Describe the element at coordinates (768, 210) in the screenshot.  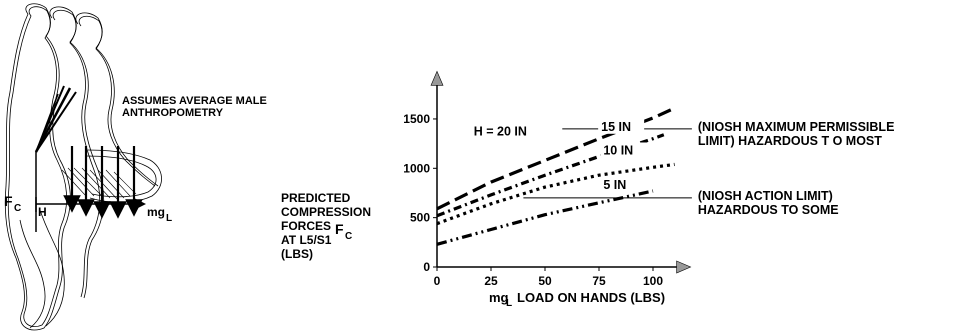
I see `reference-label-line-2: HAZARDOUS TO SOME` at that location.